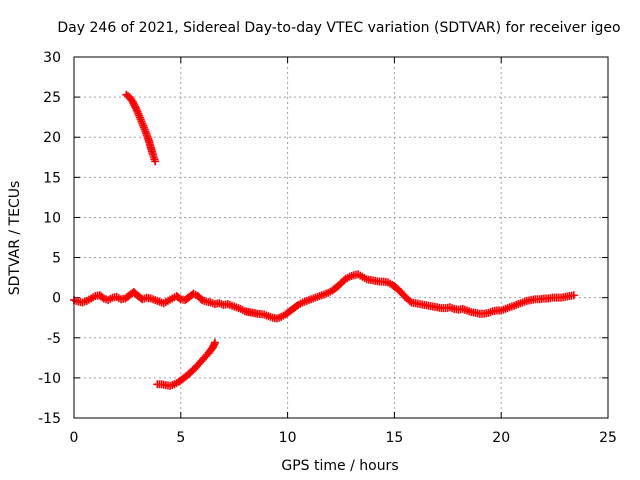 This screenshot has height=480, width=640. I want to click on x-tick-labels: 0 5 10 15 20 25, so click(343, 438).